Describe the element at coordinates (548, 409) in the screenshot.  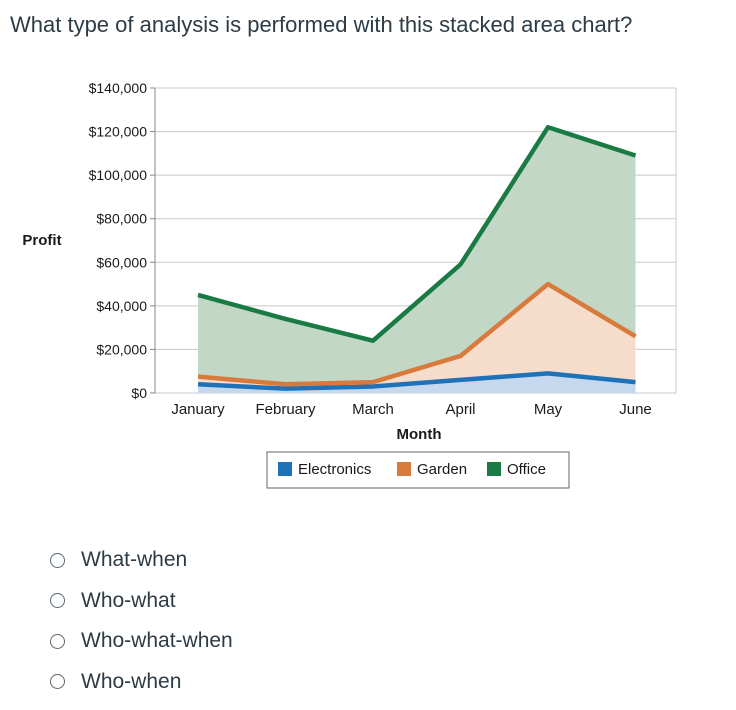
I see `x-tick-label: May` at that location.